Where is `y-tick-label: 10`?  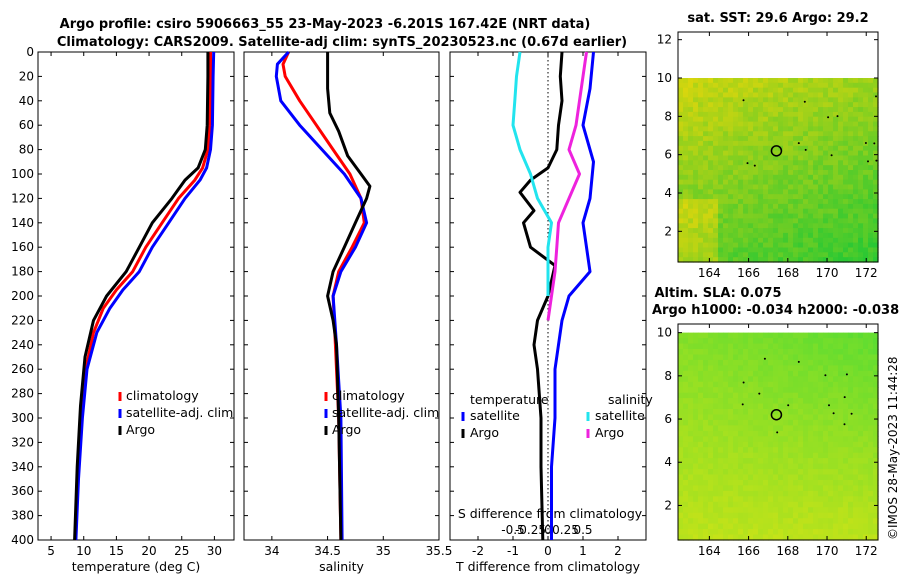 y-tick-label: 10 is located at coordinates (664, 333).